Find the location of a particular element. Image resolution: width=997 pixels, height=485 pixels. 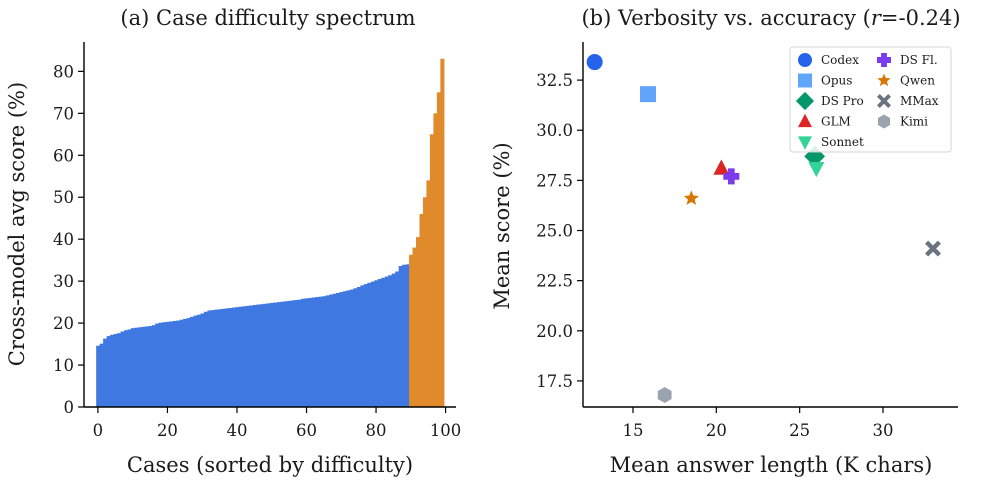

legend-label-codex: Codex is located at coordinates (840, 60).